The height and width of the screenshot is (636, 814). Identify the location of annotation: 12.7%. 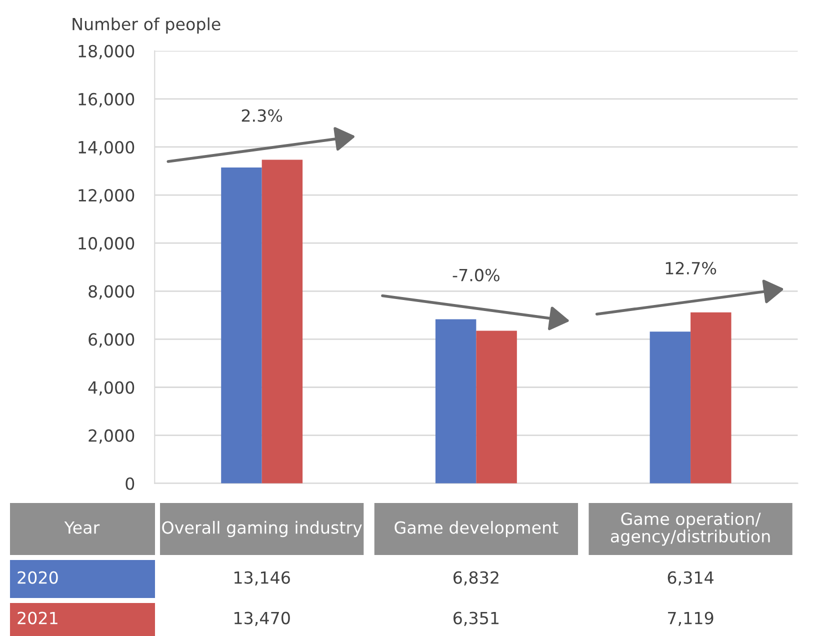
(691, 268).